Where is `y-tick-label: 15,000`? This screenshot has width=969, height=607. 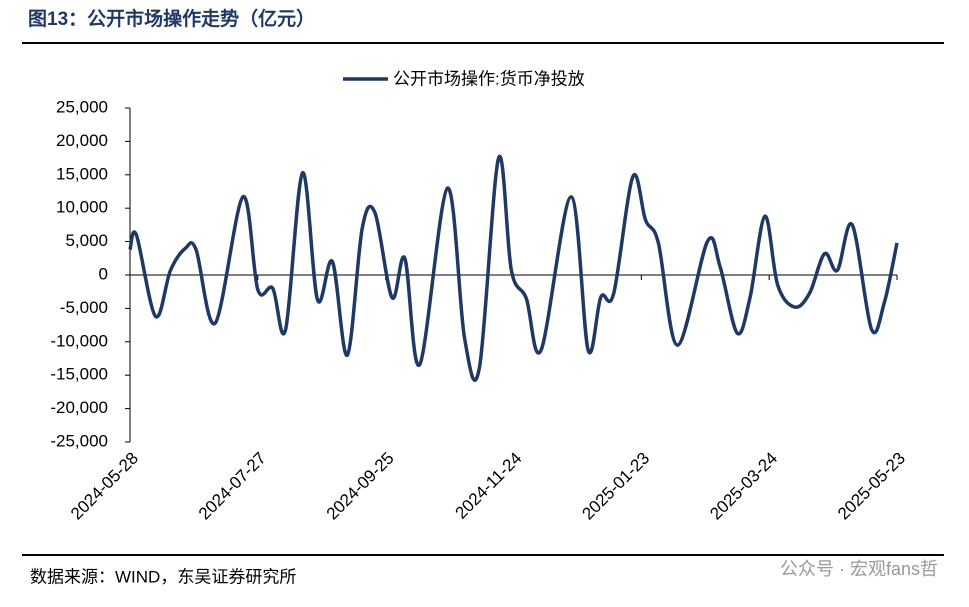
y-tick-label: 15,000 is located at coordinates (82, 173).